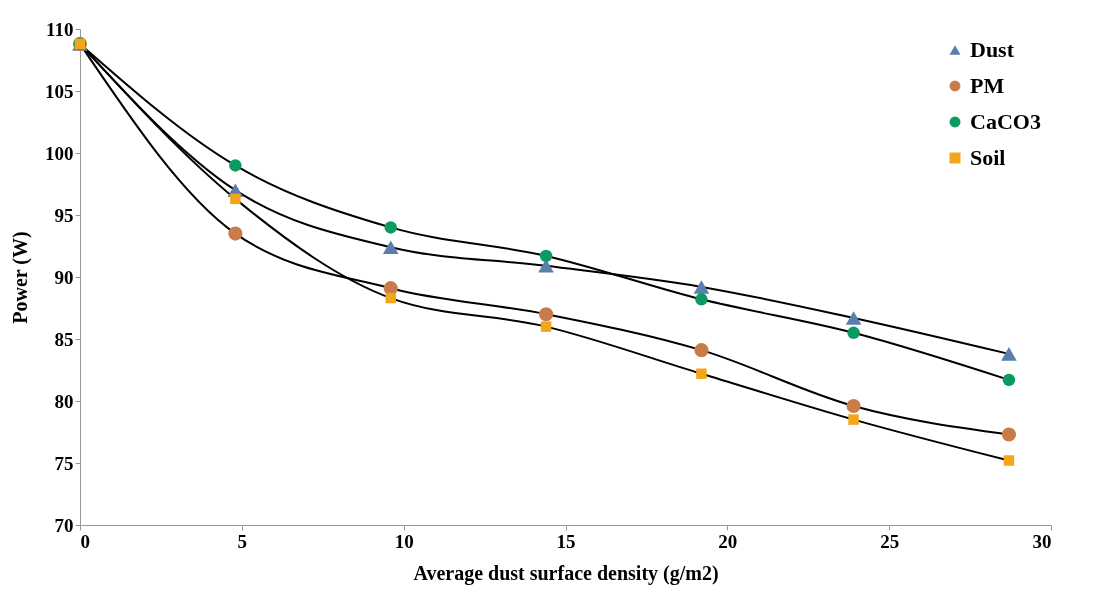  Describe the element at coordinates (64, 215) in the screenshot. I see `y-tick-label: 95` at that location.